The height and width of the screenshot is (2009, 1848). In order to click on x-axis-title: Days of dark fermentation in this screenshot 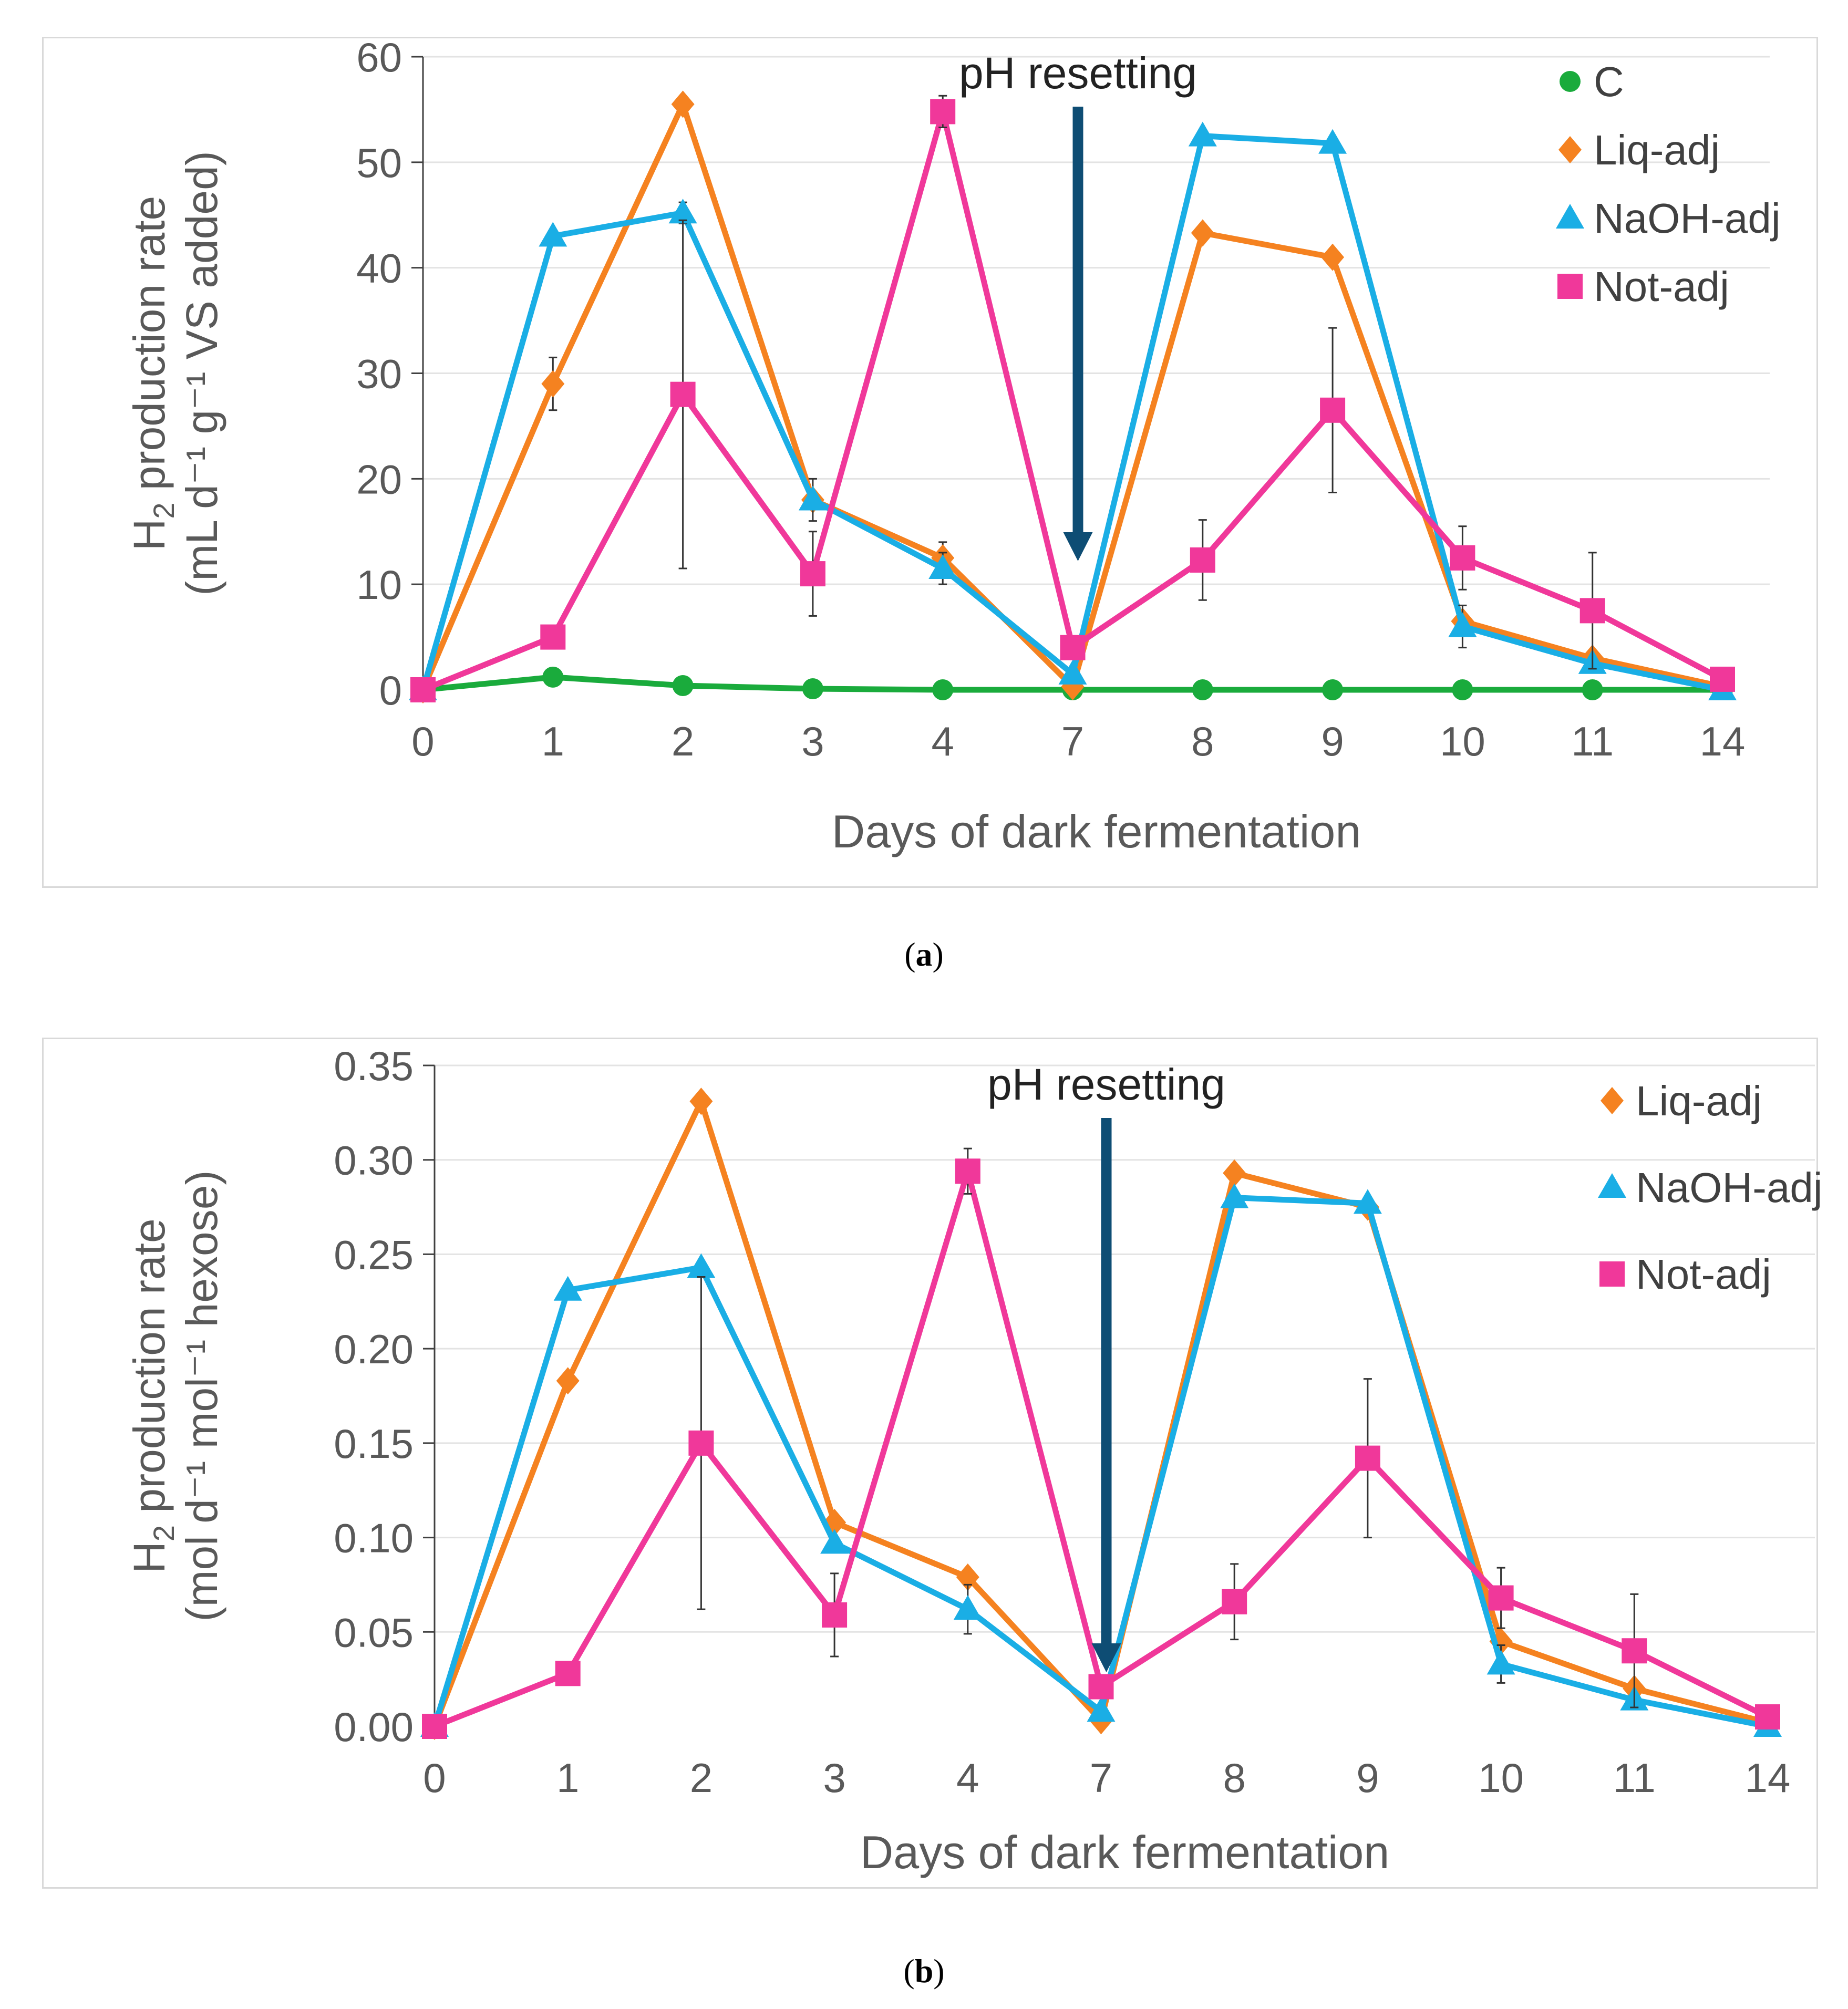, I will do `click(1125, 1852)`.